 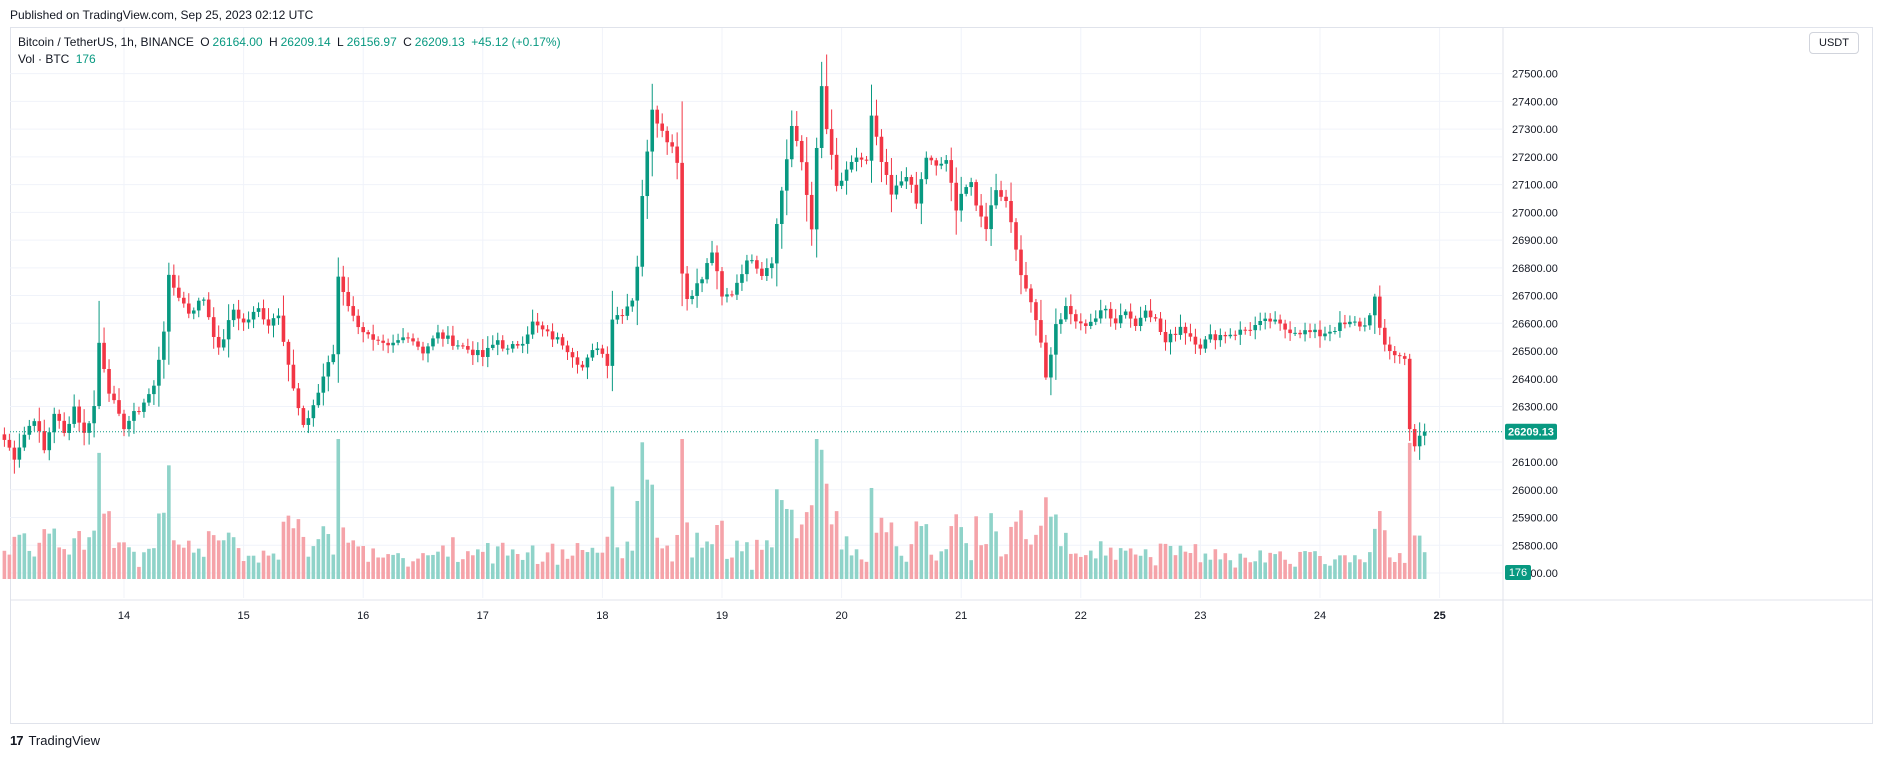 What do you see at coordinates (602, 616) in the screenshot?
I see `time-tick-label: 18` at bounding box center [602, 616].